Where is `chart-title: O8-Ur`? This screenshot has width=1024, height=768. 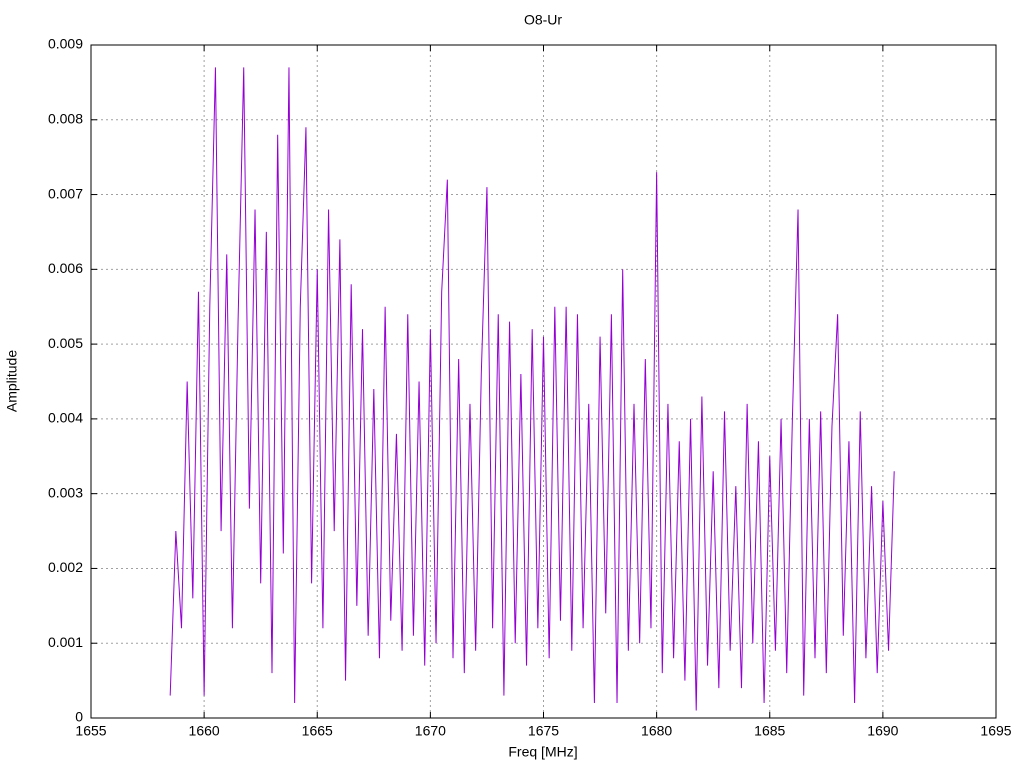
chart-title: O8-Ur is located at coordinates (543, 20).